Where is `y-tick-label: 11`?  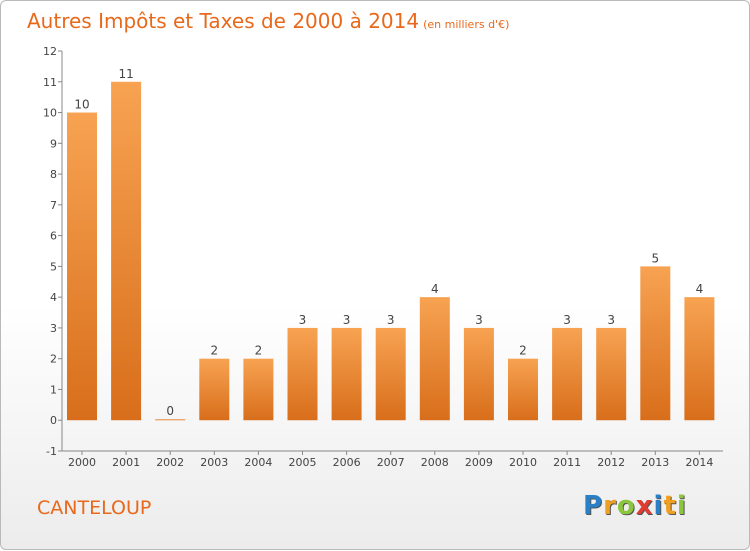 y-tick-label: 11 is located at coordinates (50, 82).